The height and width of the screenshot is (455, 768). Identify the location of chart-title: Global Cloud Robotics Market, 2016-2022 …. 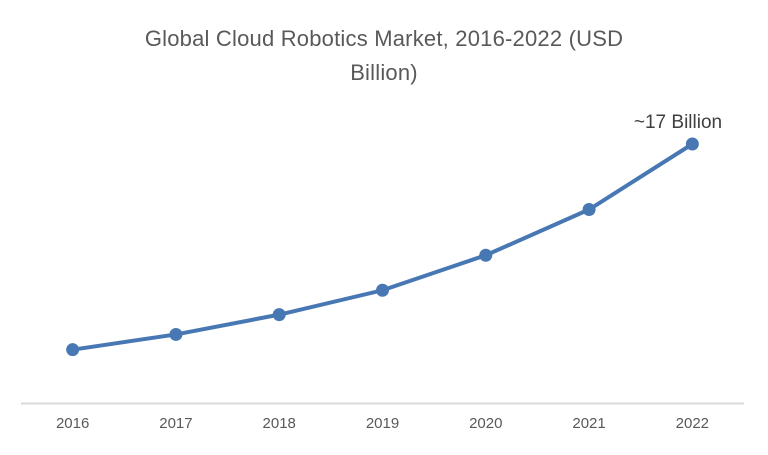
(384, 56).